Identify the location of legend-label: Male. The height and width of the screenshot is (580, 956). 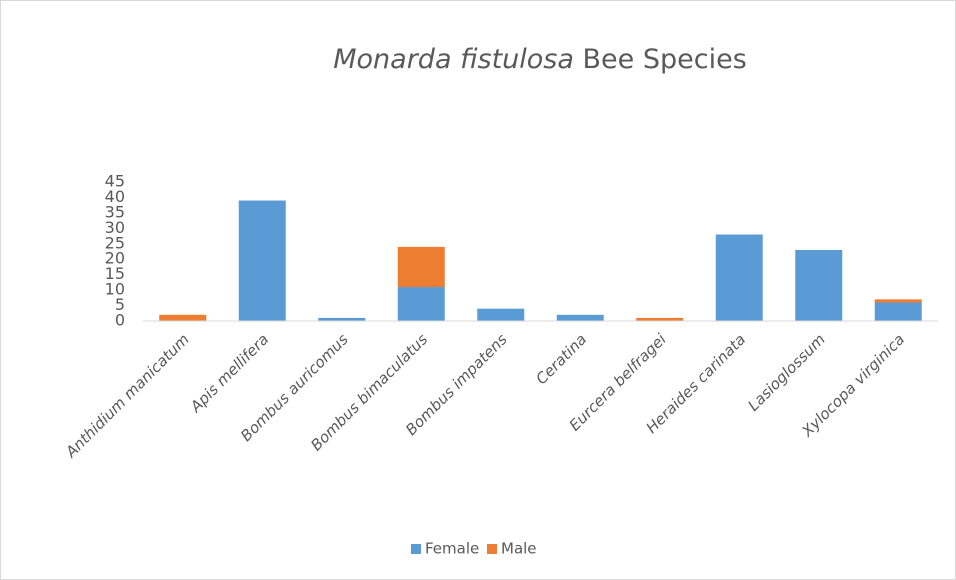
(519, 549).